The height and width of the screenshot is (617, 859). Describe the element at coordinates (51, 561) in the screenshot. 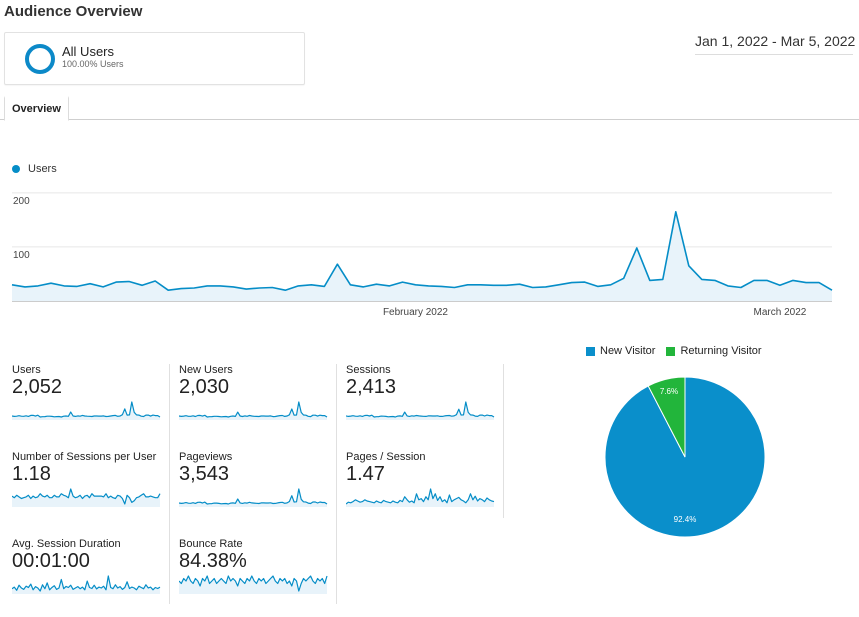

I see `metric-value: 00:01:00` at that location.